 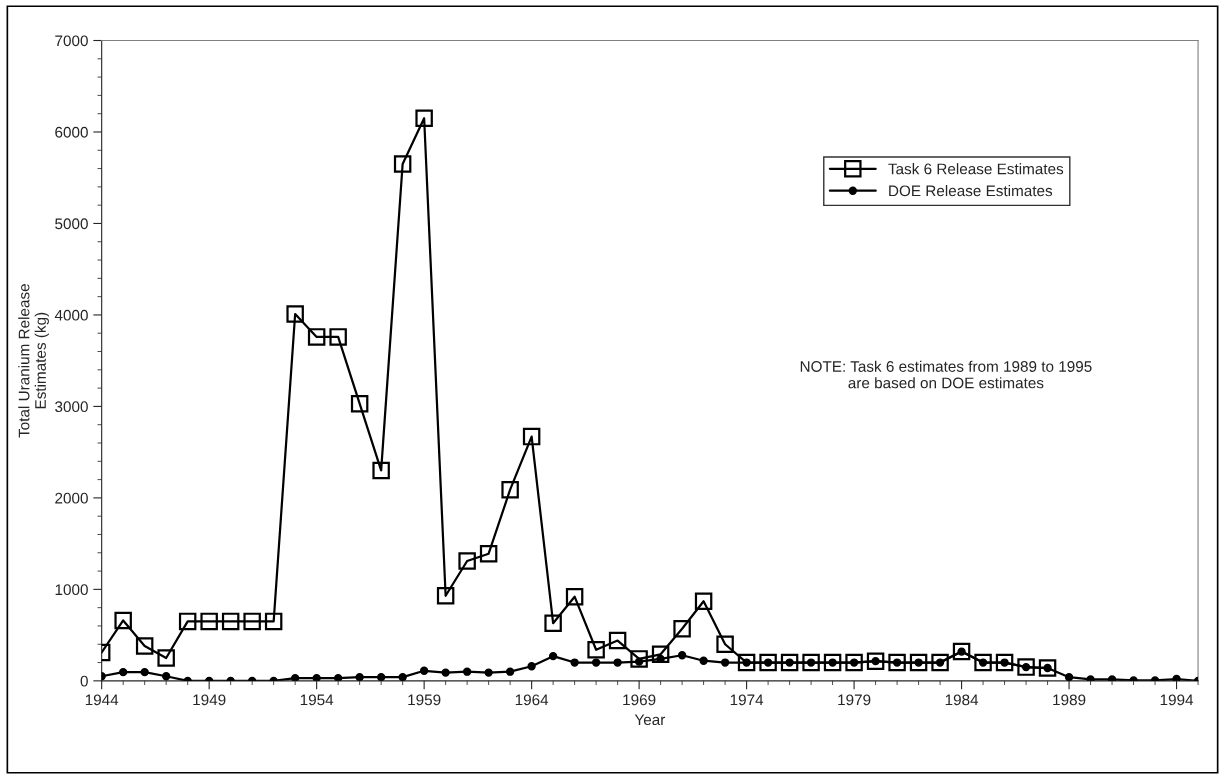 What do you see at coordinates (71, 315) in the screenshot?
I see `y-tick-label: 4000` at bounding box center [71, 315].